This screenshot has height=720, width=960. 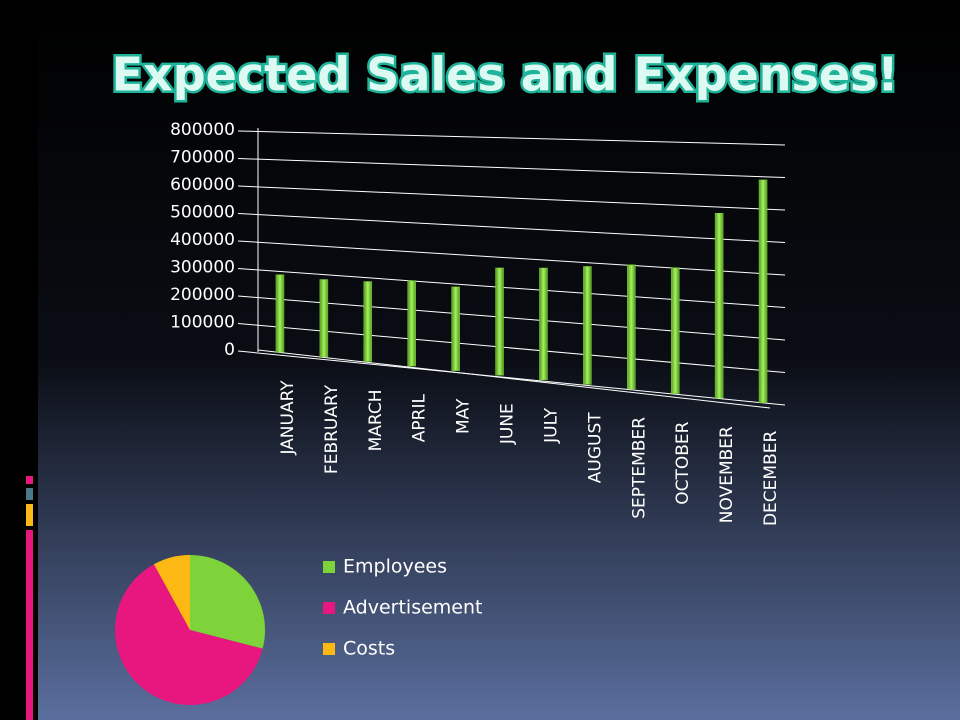 I want to click on chart-title: Expected Sales and Expenses!, so click(x=505, y=75).